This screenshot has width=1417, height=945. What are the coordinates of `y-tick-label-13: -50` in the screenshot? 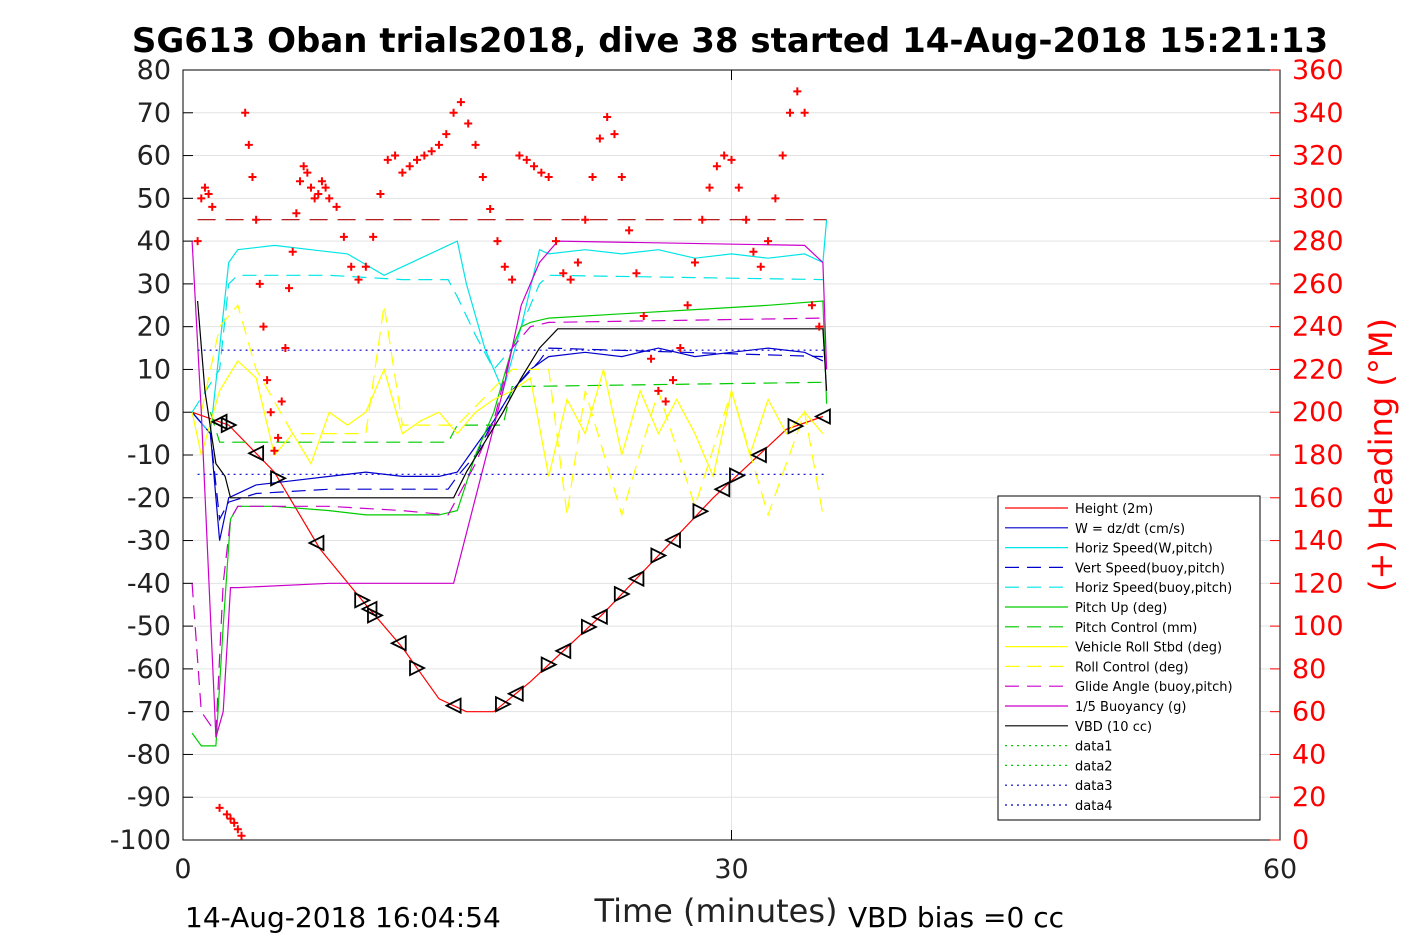 It's located at (149, 626).